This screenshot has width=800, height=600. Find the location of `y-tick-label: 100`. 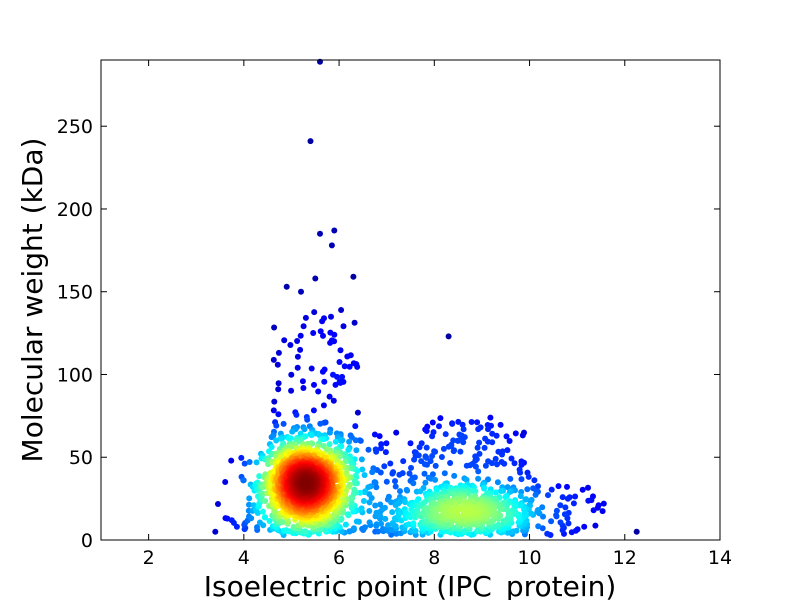

y-tick-label: 100 is located at coordinates (75, 375).